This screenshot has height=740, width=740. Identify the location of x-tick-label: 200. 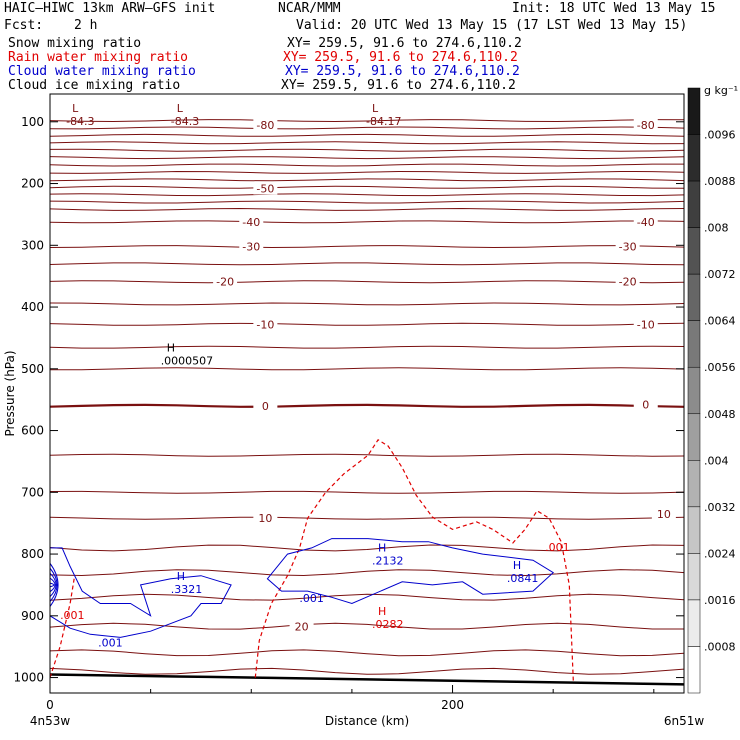
(452, 705).